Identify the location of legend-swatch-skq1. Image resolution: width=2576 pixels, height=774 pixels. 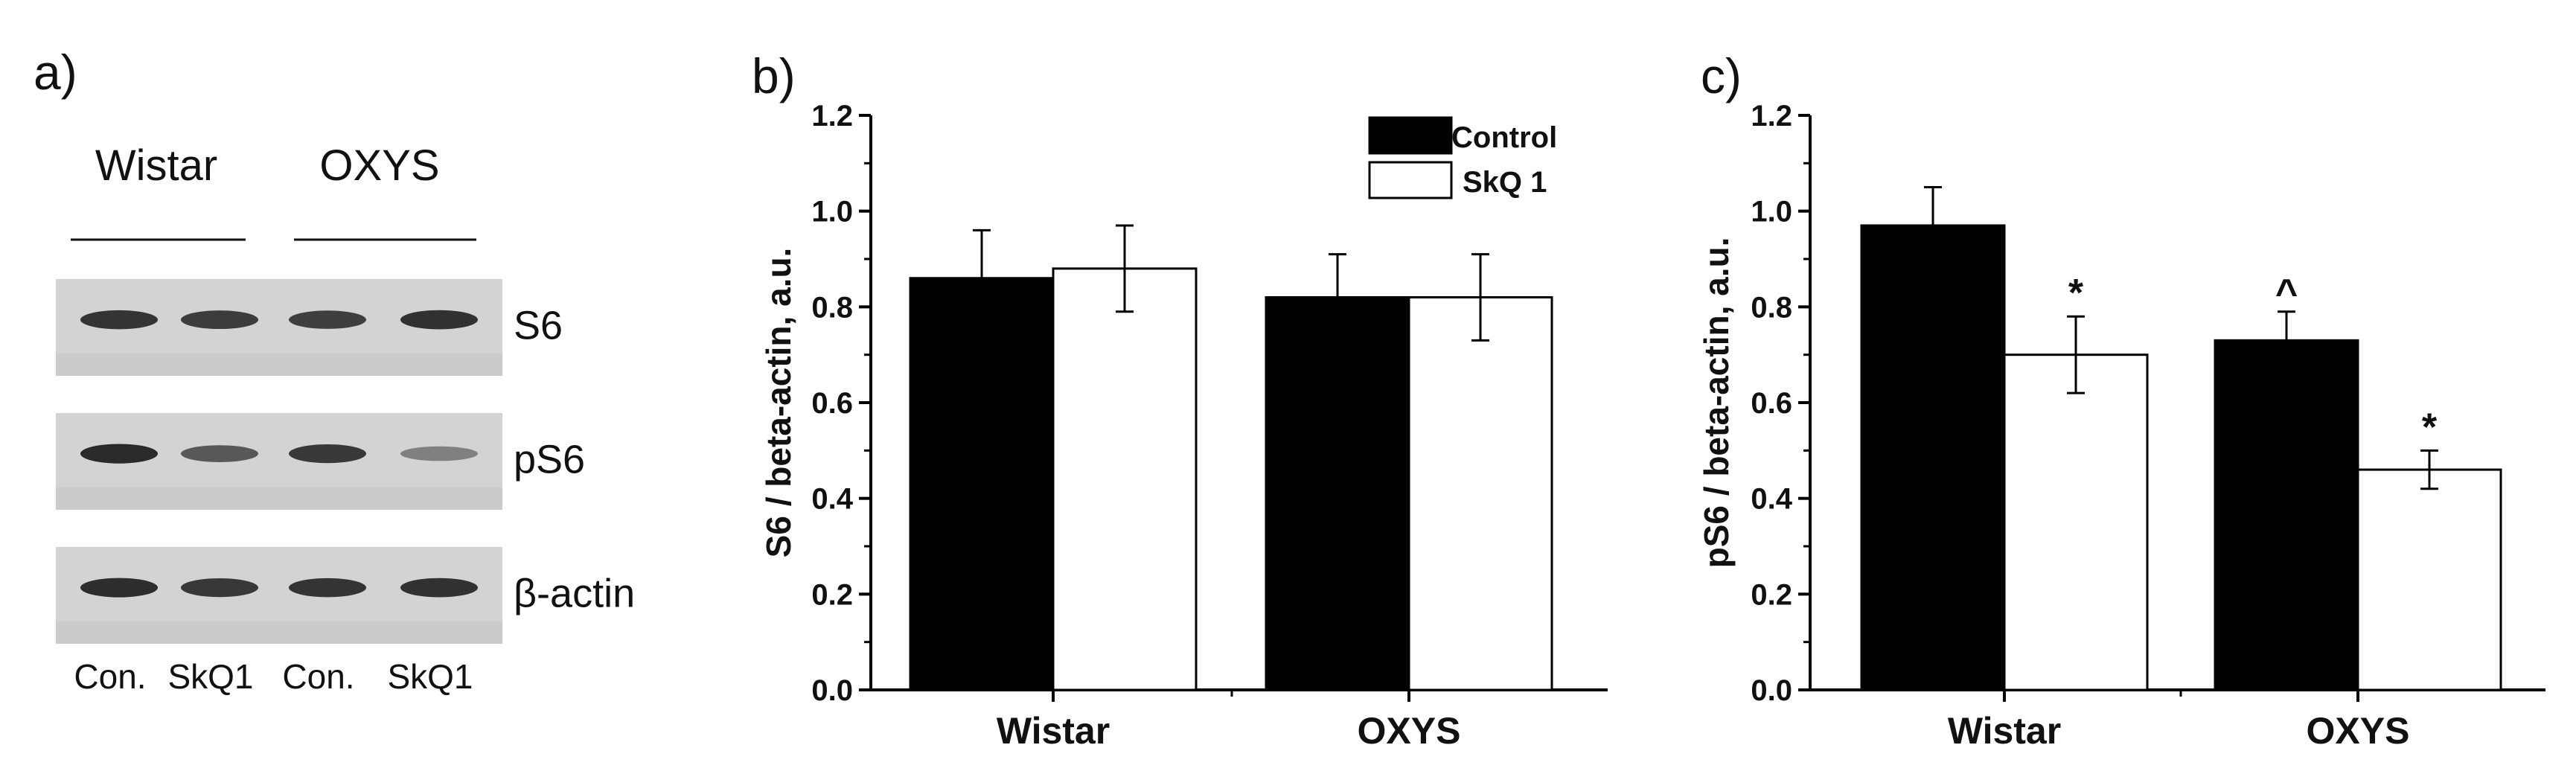
(1411, 180).